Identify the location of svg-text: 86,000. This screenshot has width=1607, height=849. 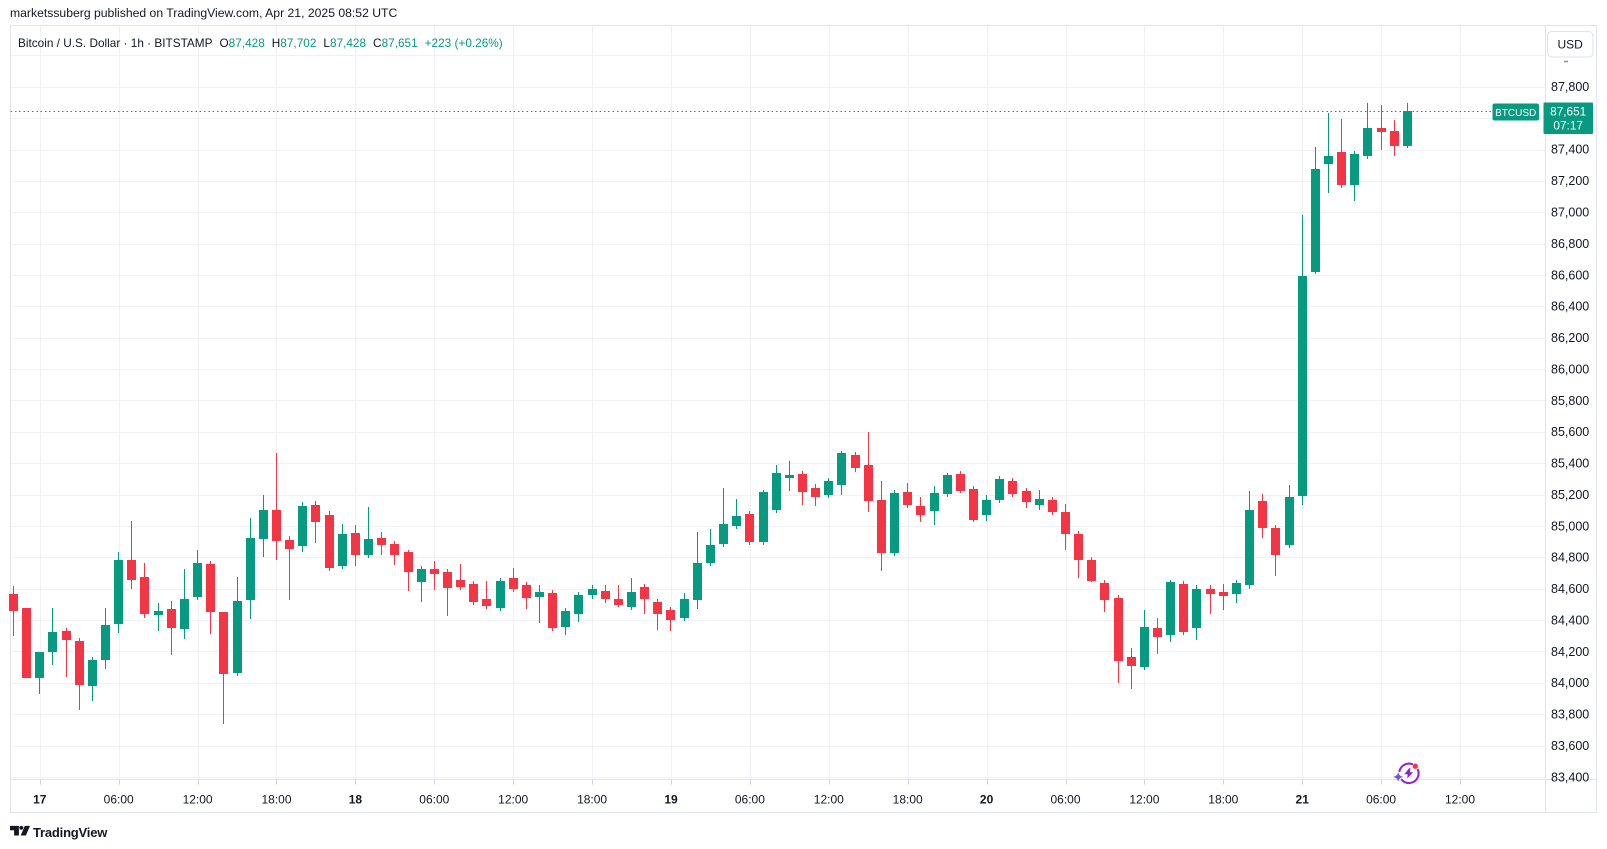
(1570, 369).